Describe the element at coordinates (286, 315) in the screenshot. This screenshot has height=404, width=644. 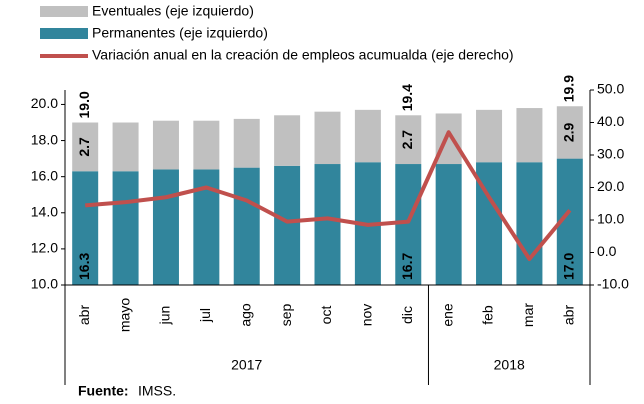
I see `x-tick-label: sep` at that location.